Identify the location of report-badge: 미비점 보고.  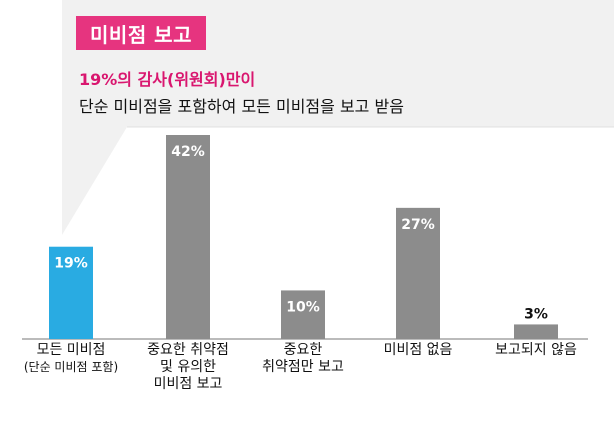
(141, 33).